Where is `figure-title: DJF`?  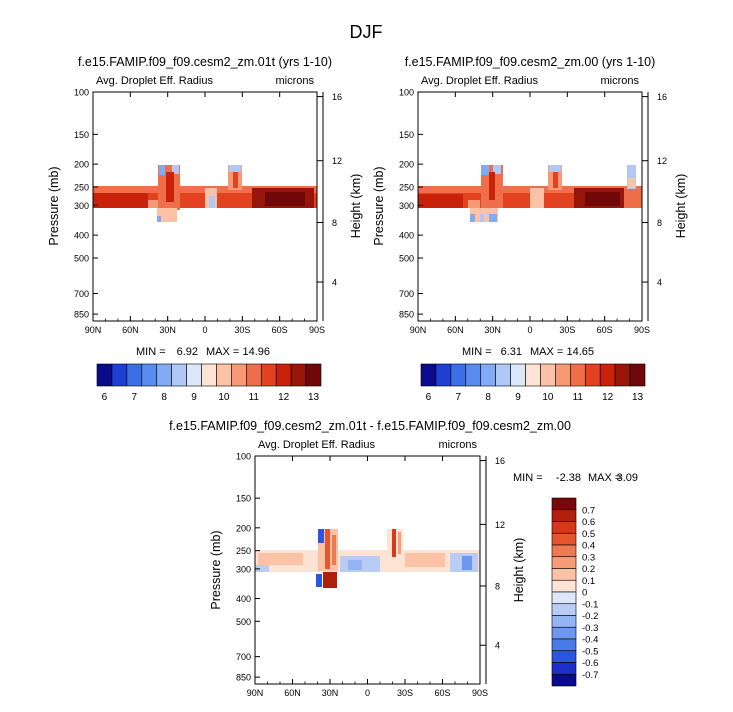
figure-title: DJF is located at coordinates (366, 32).